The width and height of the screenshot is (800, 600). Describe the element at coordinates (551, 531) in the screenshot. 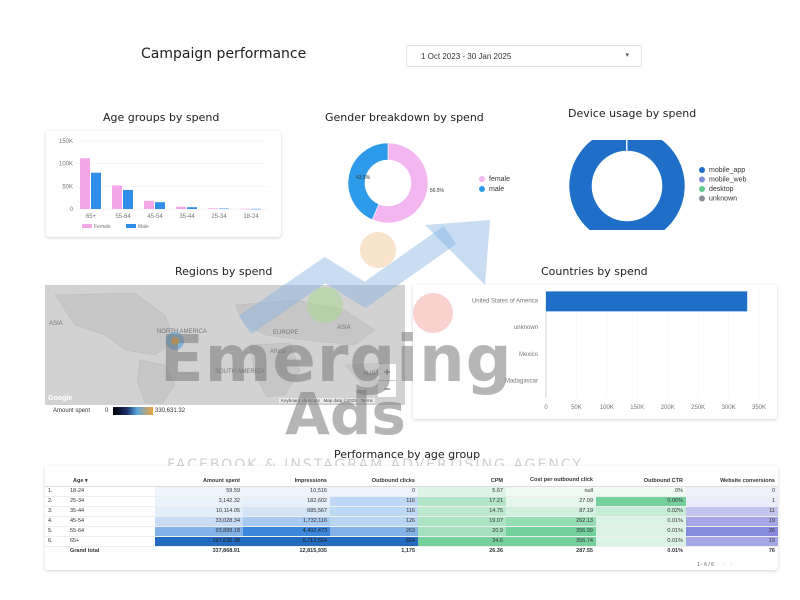

I see `table-cell: 356.99` at that location.